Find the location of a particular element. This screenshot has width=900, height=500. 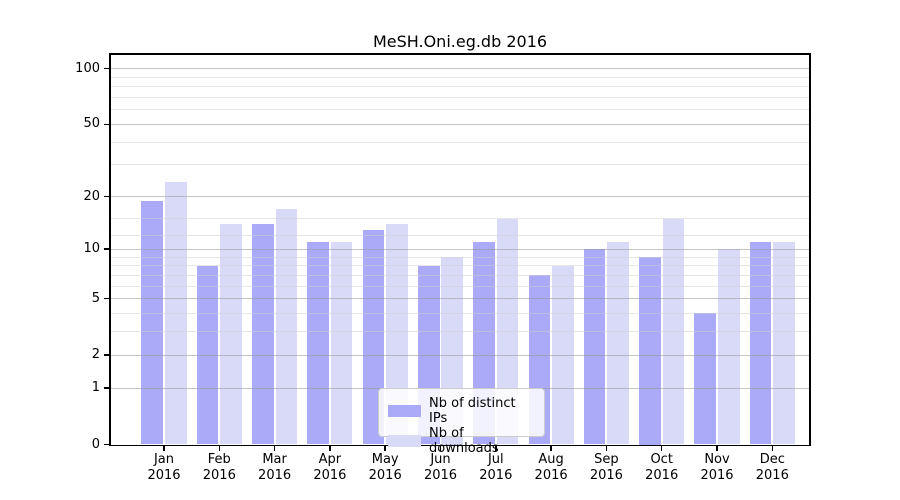

month-name: May is located at coordinates (385, 459).